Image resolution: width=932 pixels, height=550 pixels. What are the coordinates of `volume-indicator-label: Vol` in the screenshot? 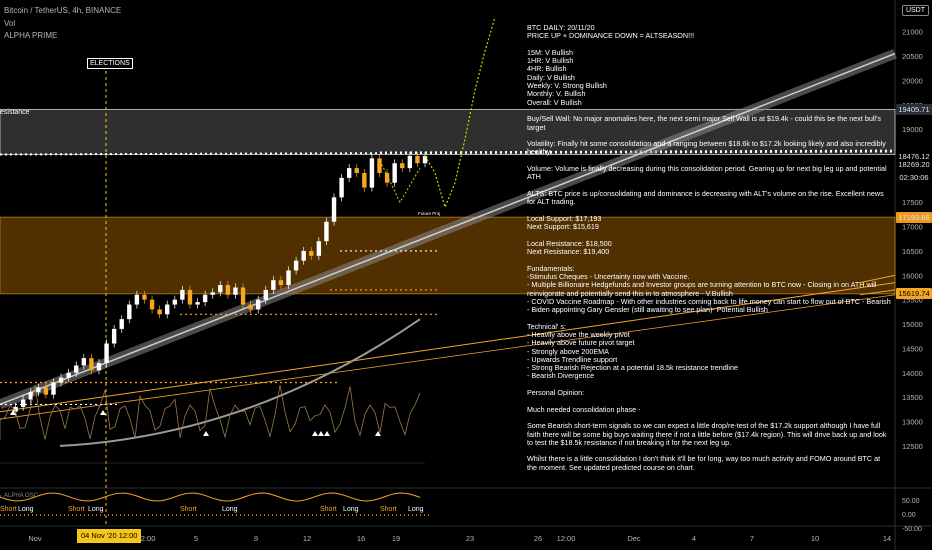 It's located at (10, 23).